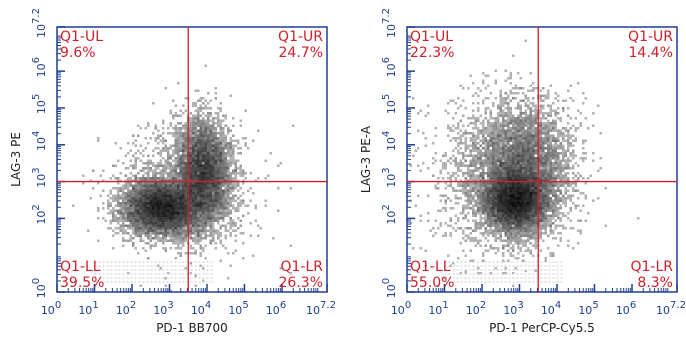 The image size is (686, 339). I want to click on quadrant-name-label: Q1-LR, so click(651, 267).